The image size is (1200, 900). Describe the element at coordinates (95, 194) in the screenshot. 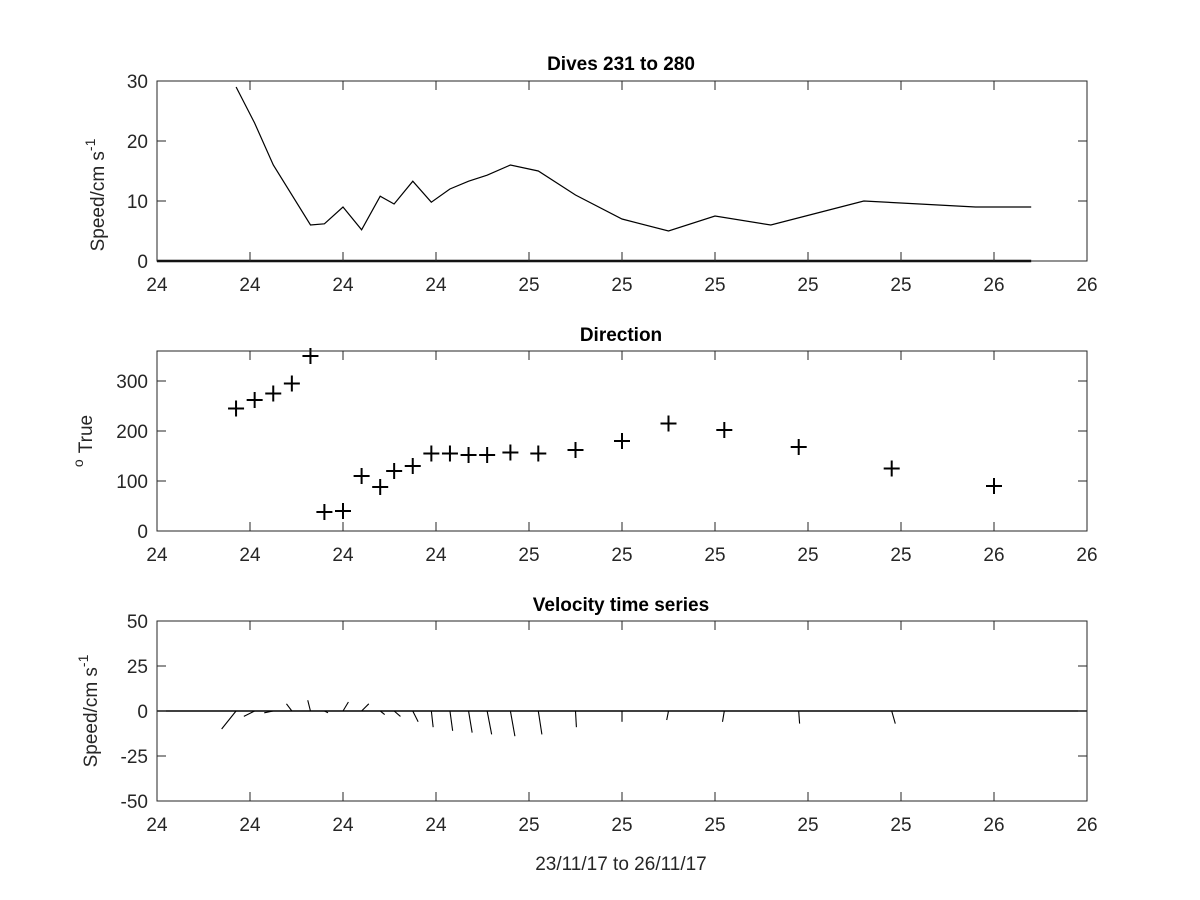

I see `speed-y-axis-label: Speed/cm s-1` at that location.